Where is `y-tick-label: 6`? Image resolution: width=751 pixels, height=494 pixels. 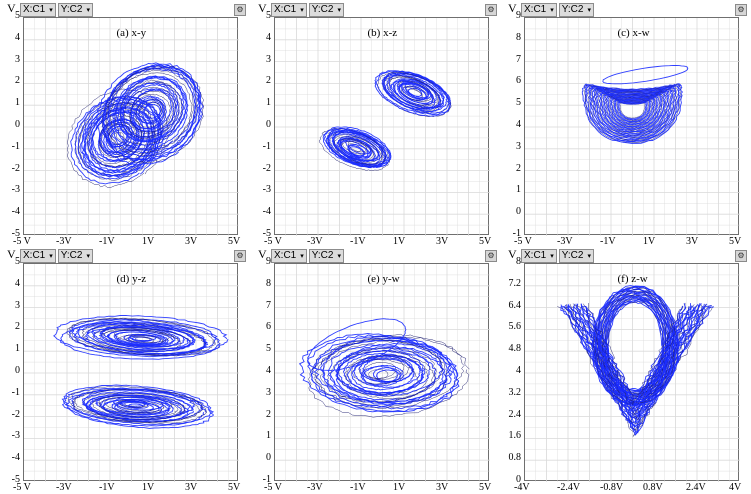 y-tick-label: 6 is located at coordinates (518, 81).